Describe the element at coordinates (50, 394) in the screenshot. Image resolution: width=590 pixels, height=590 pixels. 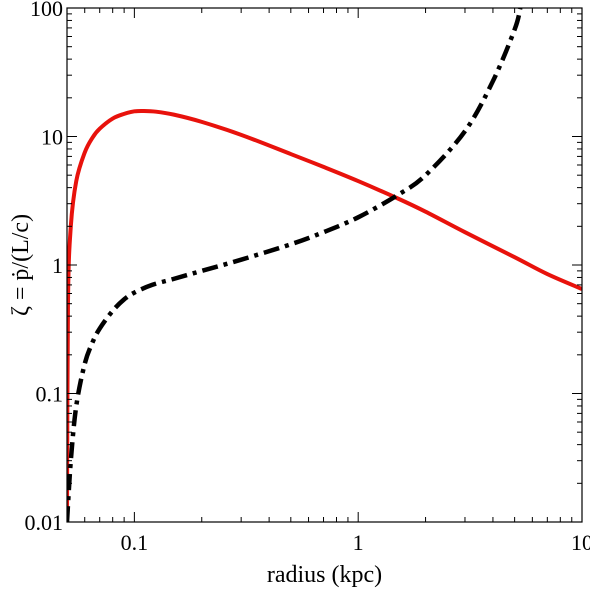
I see `y-tick-label: 0.1` at that location.